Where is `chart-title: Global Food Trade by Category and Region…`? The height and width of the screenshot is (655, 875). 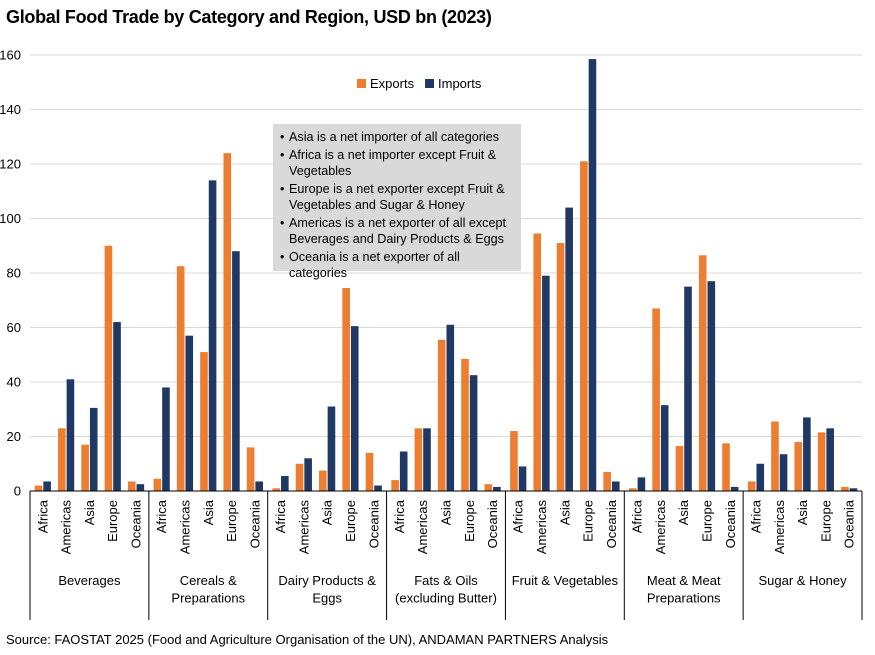 chart-title: Global Food Trade by Category and Region… is located at coordinates (249, 17).